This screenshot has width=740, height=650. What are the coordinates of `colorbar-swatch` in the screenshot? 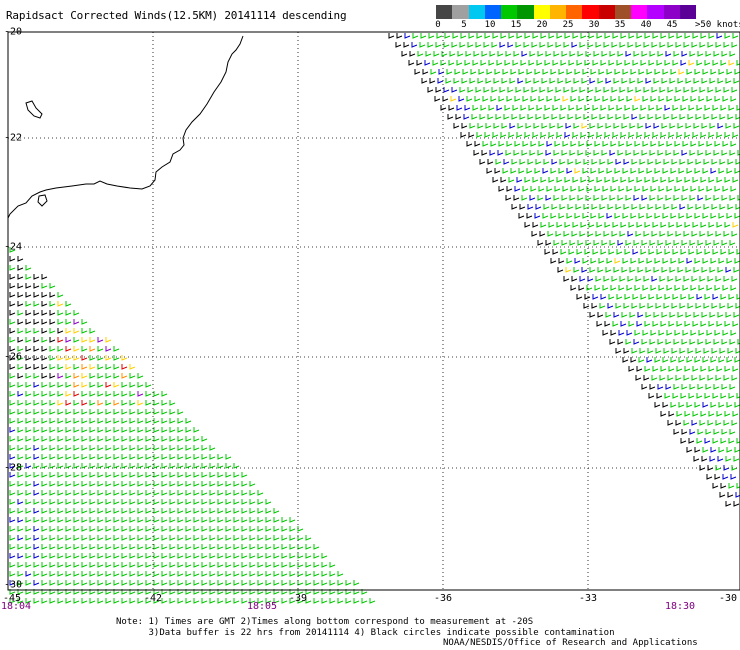 It's located at (444, 12).